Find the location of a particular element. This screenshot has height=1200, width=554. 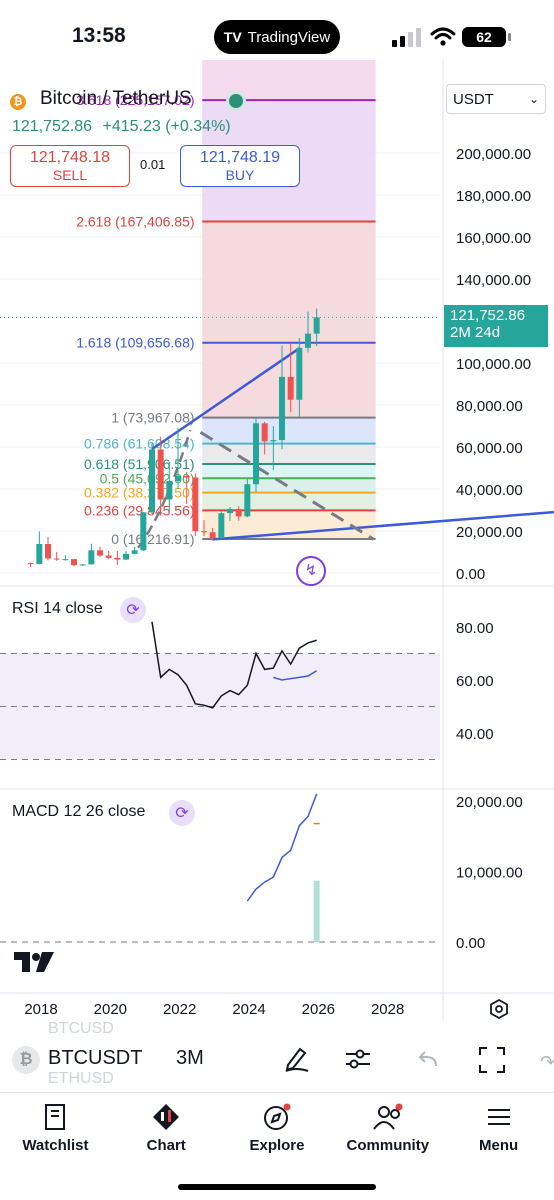

price-axis-label: 200,000.00 is located at coordinates (493, 154).